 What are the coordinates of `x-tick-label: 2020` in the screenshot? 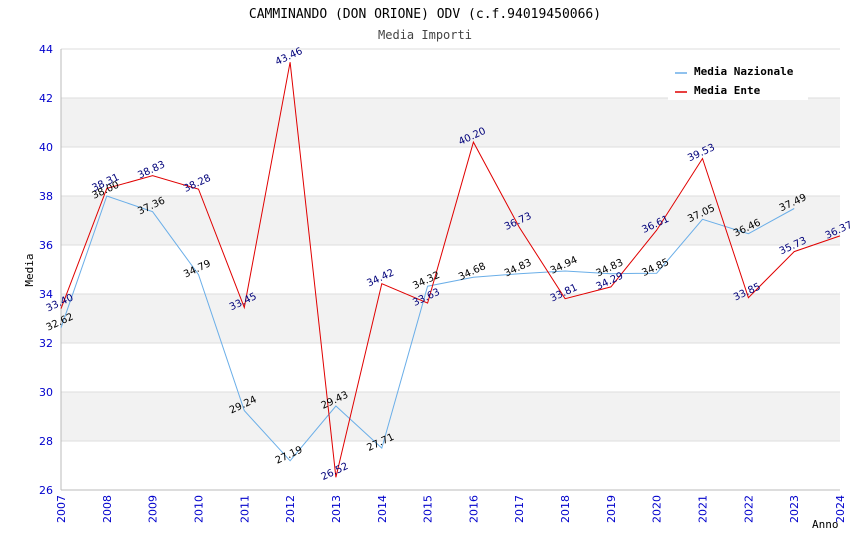 It's located at (657, 509).